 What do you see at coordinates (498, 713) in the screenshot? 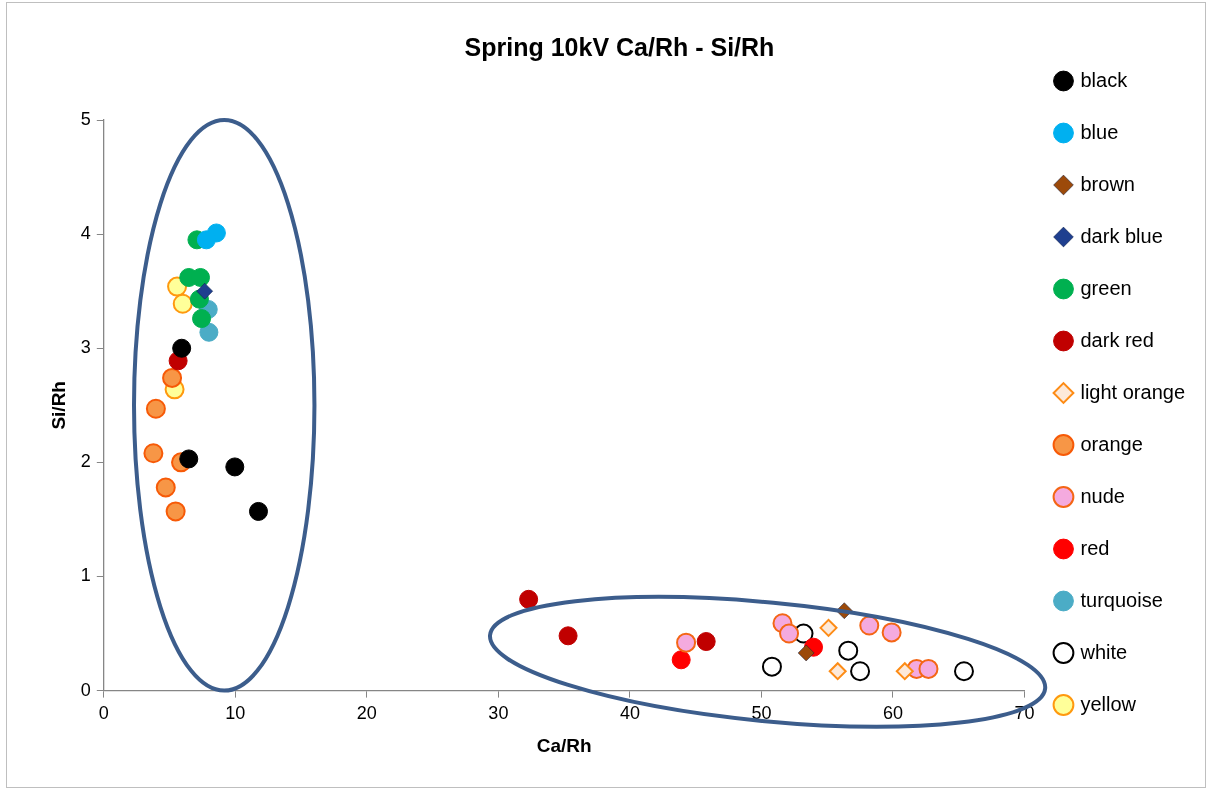
I see `x-tick-label: 30` at bounding box center [498, 713].